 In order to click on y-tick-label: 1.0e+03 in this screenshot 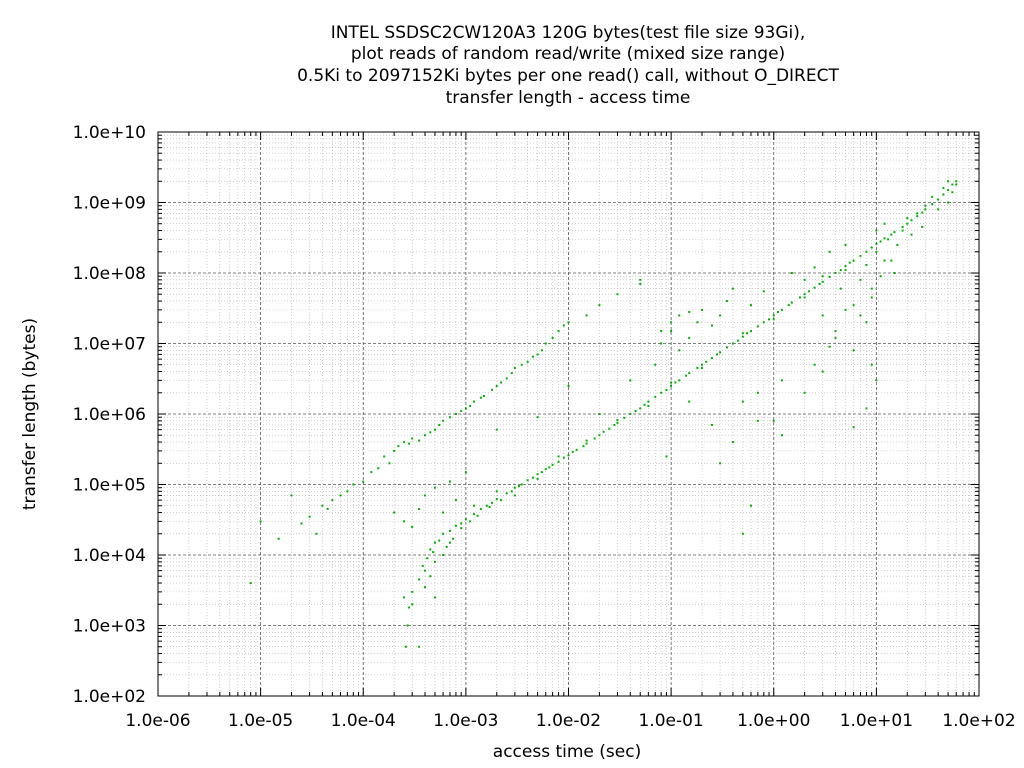, I will do `click(109, 627)`.